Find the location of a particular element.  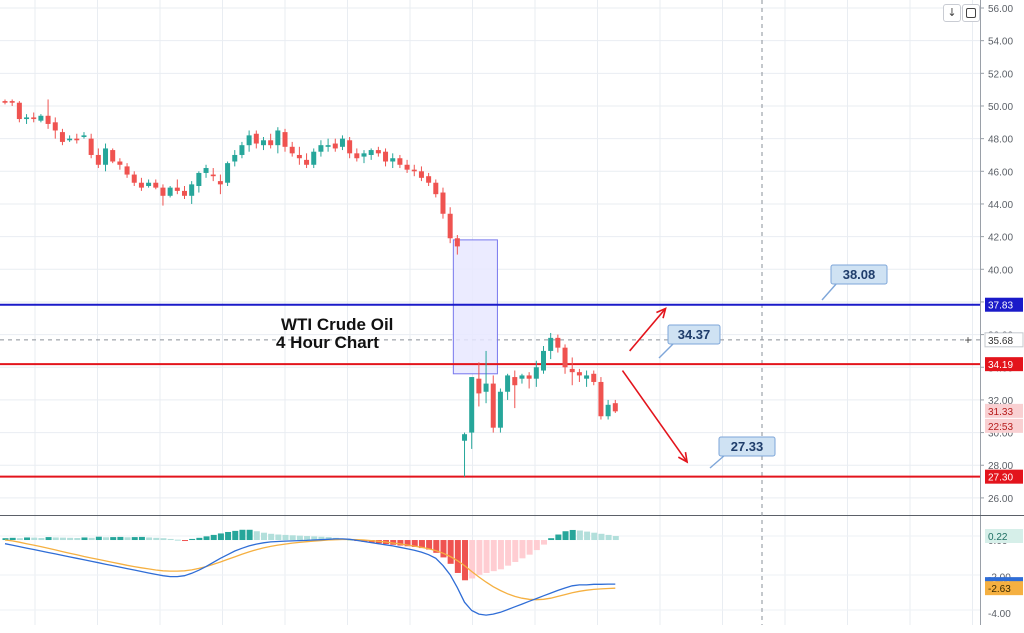

trend-arrow-head is located at coordinates (661, 313).